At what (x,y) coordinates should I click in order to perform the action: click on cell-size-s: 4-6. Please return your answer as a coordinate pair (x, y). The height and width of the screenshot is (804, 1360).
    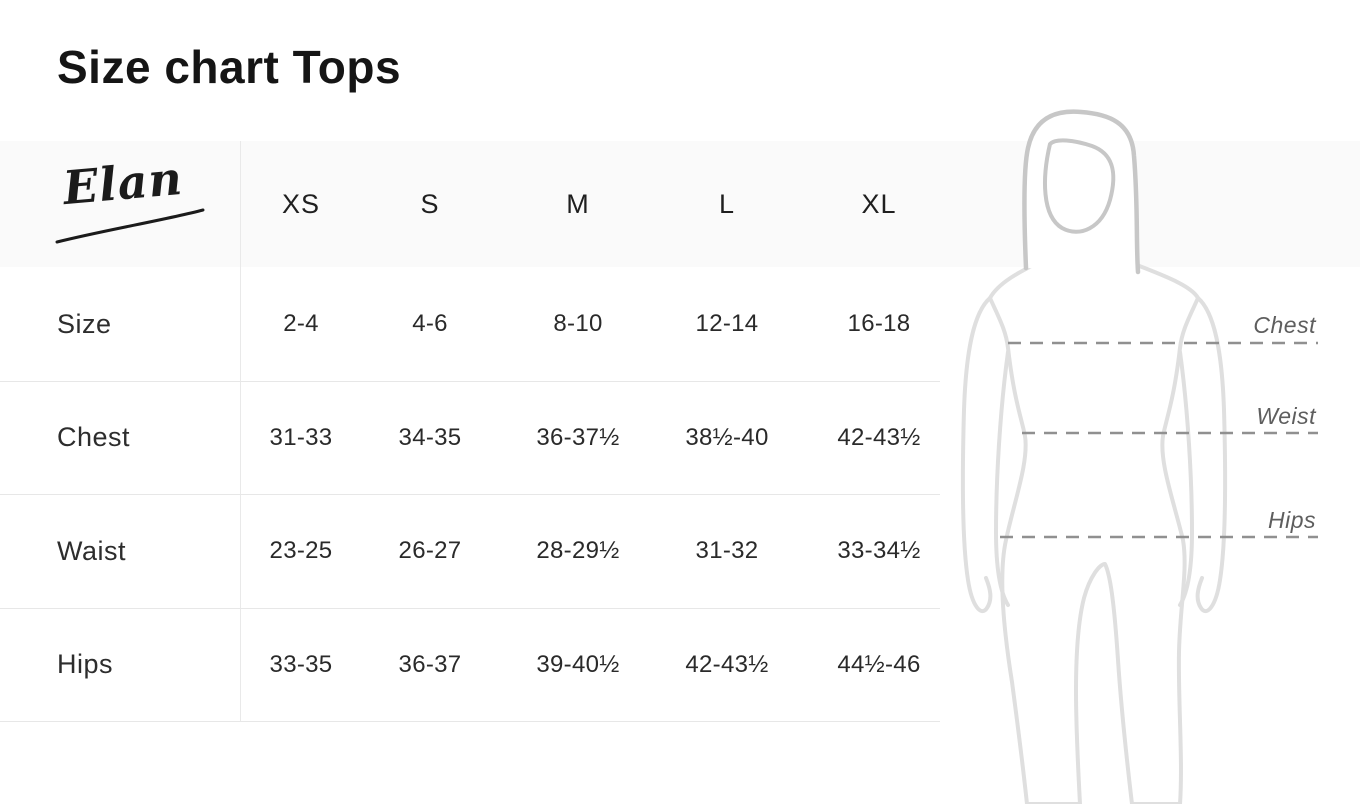
    Looking at the image, I should click on (430, 323).